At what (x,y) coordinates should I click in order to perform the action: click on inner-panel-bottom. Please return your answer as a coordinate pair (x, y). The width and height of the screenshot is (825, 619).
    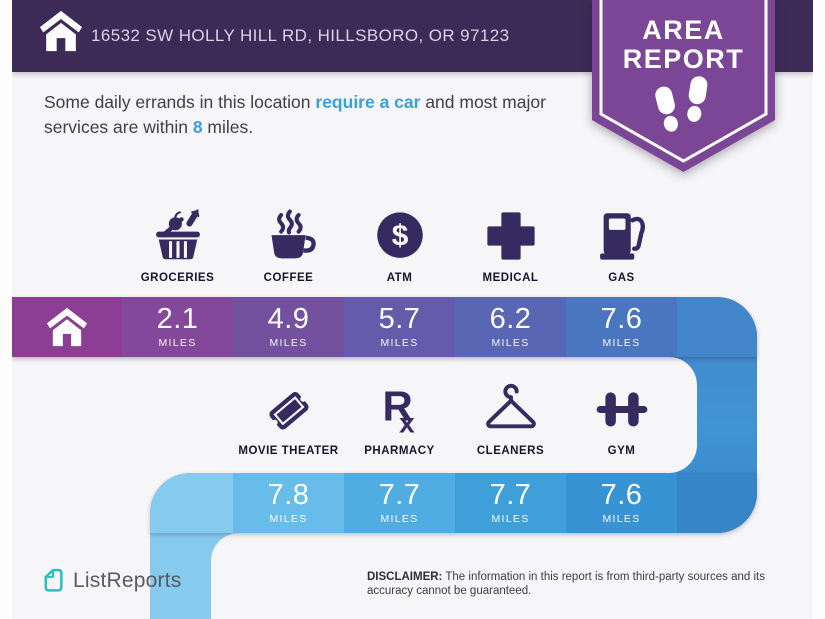
    Looking at the image, I should click on (512, 576).